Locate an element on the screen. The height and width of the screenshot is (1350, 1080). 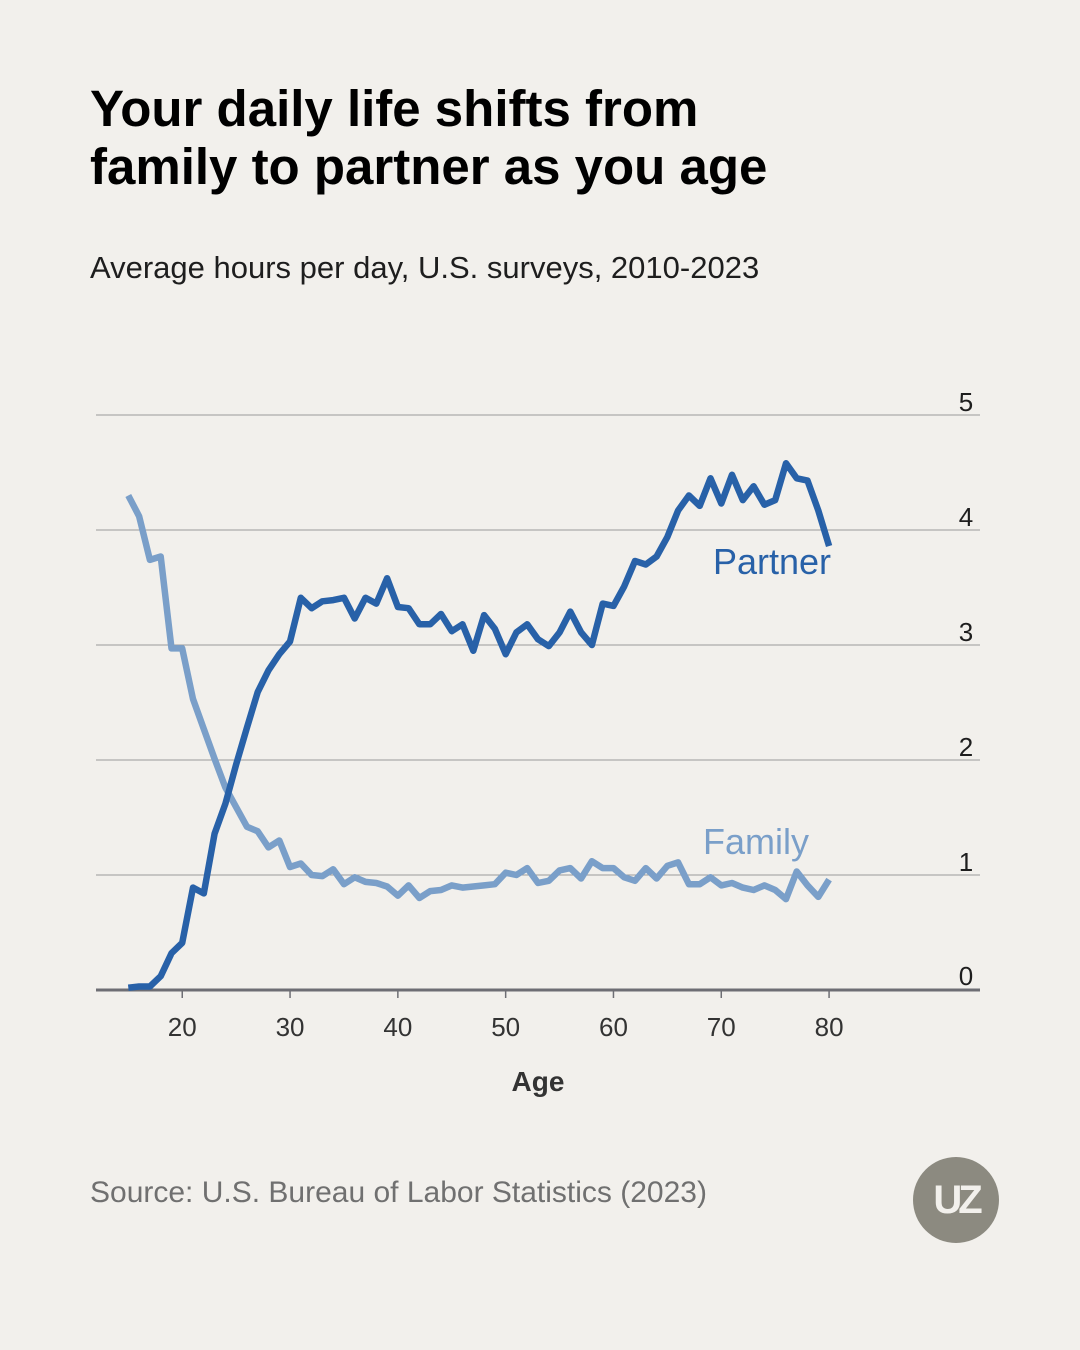
y-tick-label-5: 5 is located at coordinates (966, 402).